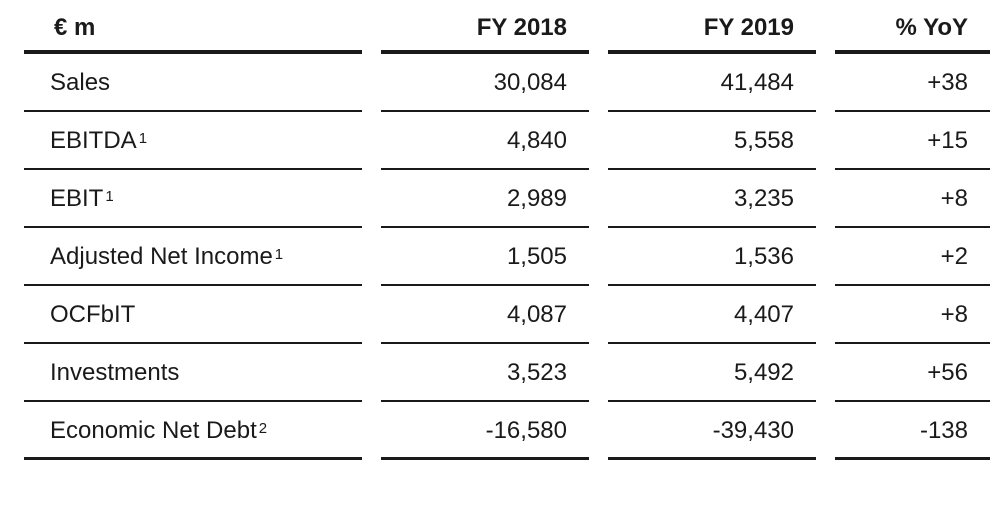 This screenshot has height=507, width=996. What do you see at coordinates (536, 256) in the screenshot?
I see `value-fy2018: 1,505` at bounding box center [536, 256].